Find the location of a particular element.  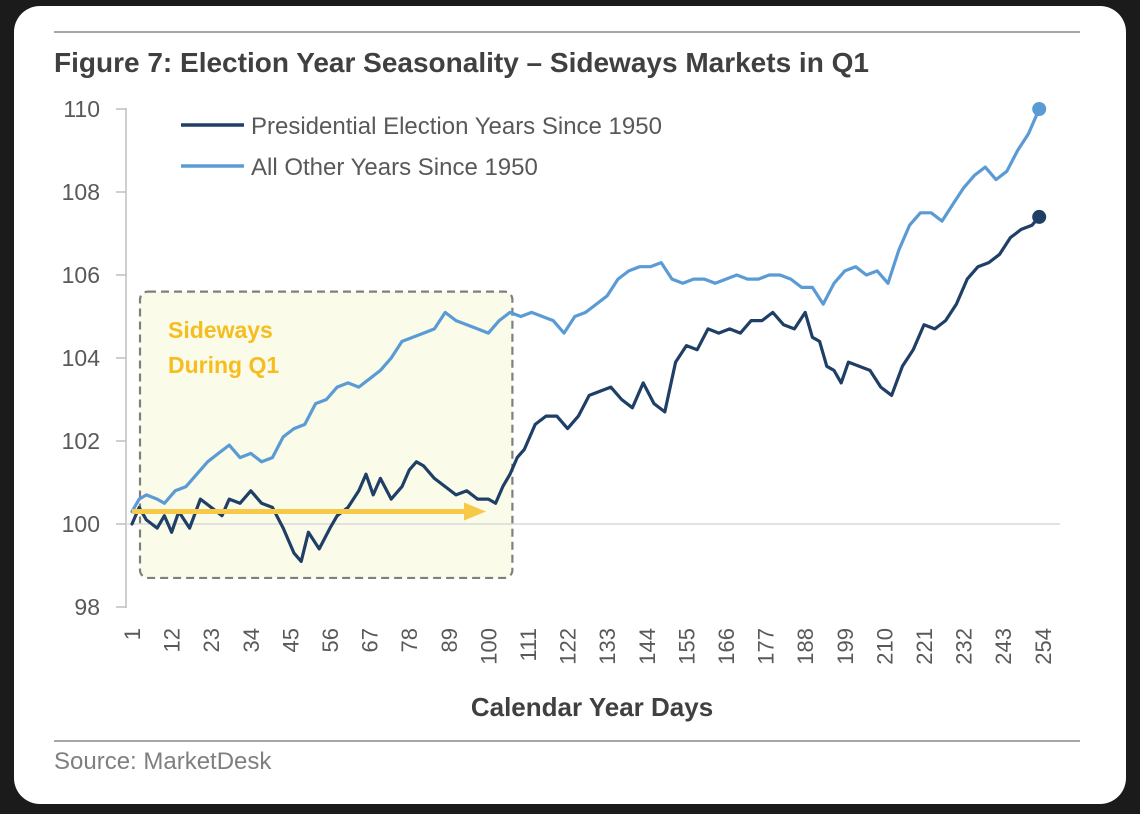

x-tick-label-89: 89 is located at coordinates (449, 640).